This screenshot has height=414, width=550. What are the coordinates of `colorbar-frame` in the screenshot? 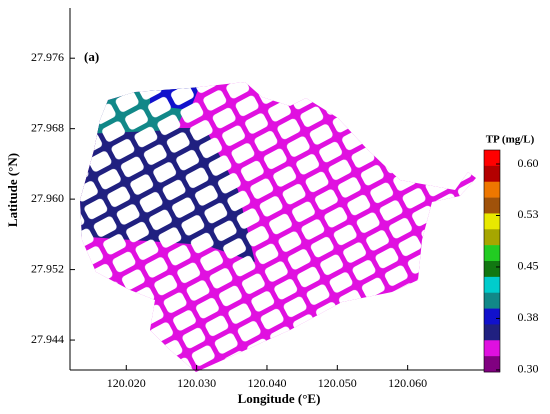 It's located at (492, 261).